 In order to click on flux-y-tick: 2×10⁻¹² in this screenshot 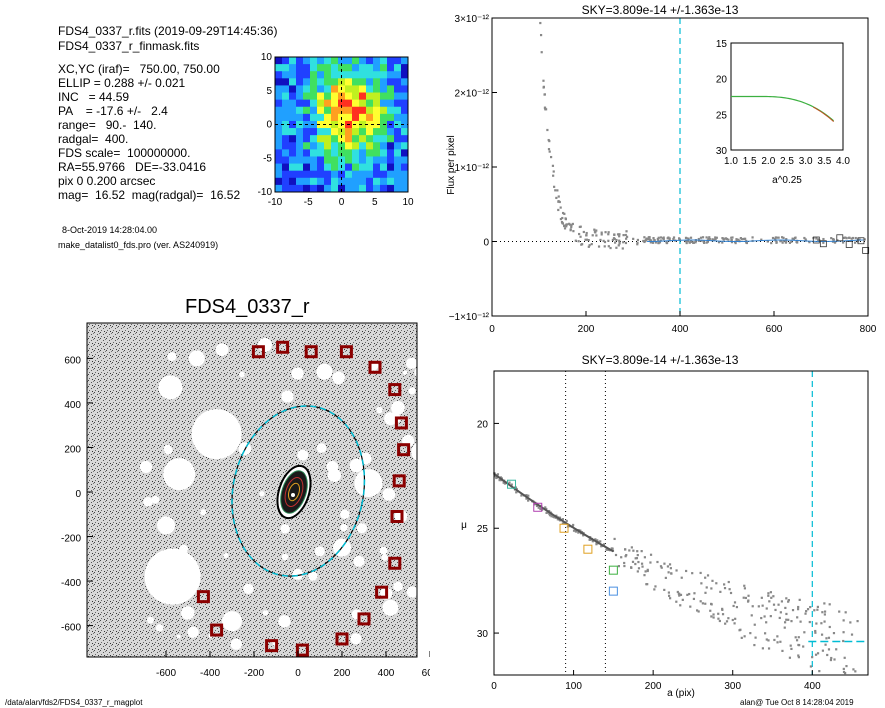, I will do `click(472, 94)`.